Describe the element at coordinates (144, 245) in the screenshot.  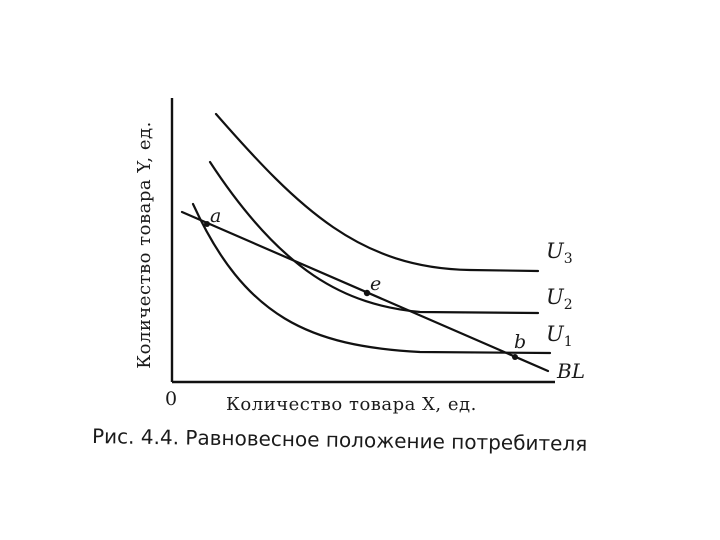
I see `y-axis-label: Количество товара Y, ед.` at that location.